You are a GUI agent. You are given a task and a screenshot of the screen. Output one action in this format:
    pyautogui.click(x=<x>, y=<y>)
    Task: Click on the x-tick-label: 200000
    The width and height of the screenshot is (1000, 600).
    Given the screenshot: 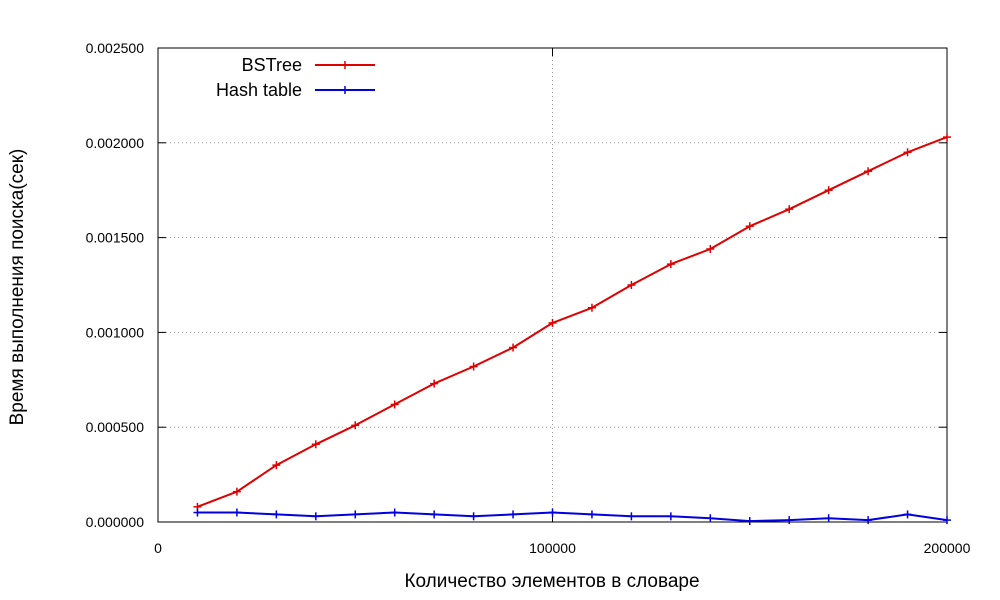 What is the action you would take?
    pyautogui.click(x=947, y=548)
    